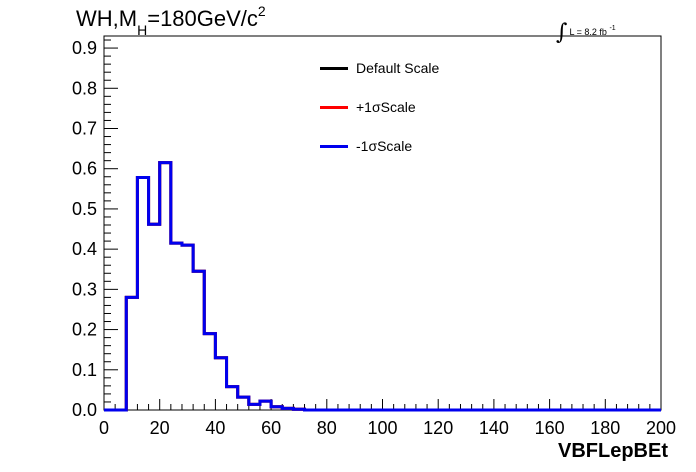  I want to click on legend-item-minus1sigma: -1σScale, so click(366, 146).